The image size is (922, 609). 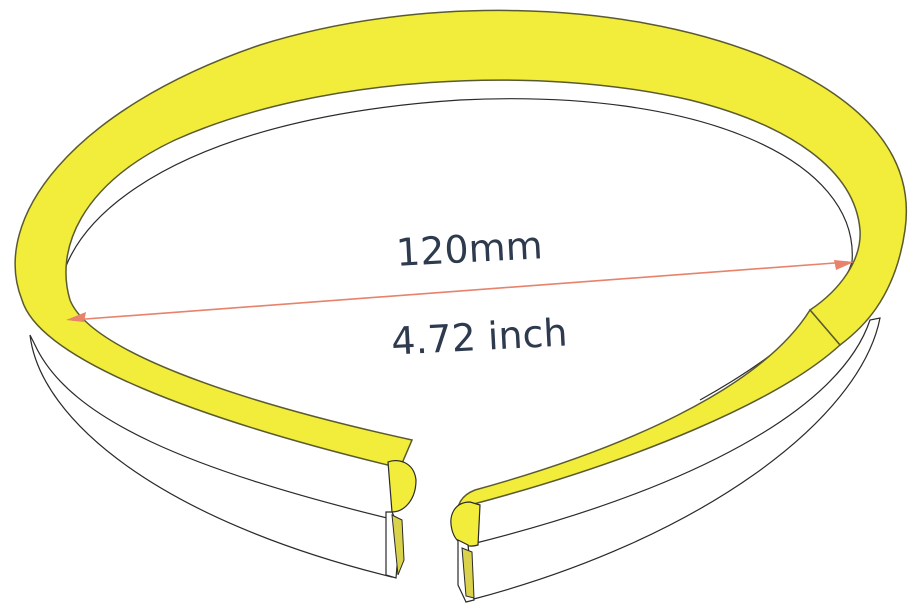 I want to click on dimension-label-metric: 120mm, so click(x=469, y=249).